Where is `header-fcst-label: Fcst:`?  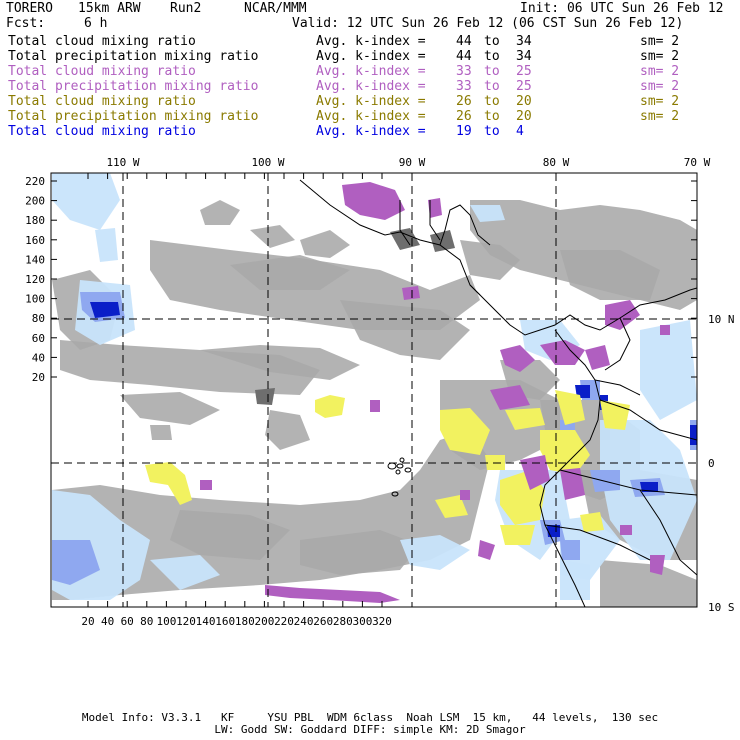
header-fcst-label: Fcst: is located at coordinates (26, 23).